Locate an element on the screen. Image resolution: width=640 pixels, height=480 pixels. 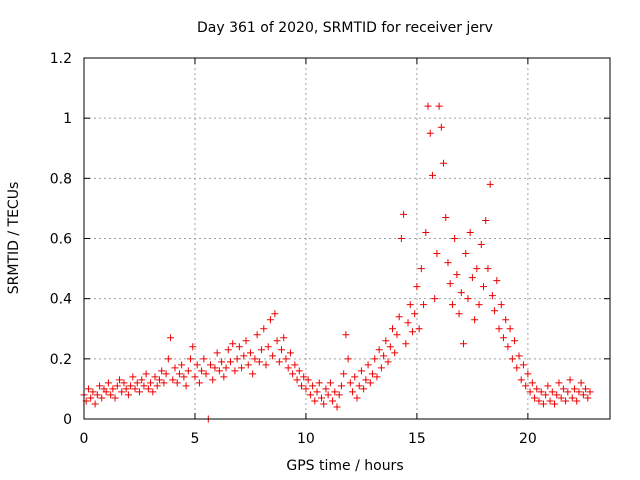
x-tick-labels: 0 5 10 15 20 is located at coordinates (308, 439).